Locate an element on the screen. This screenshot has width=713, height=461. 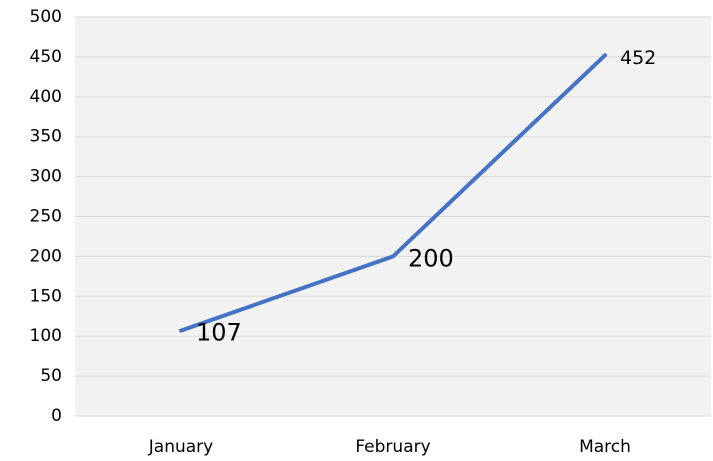
y-tick-label: 100 is located at coordinates (46, 336).